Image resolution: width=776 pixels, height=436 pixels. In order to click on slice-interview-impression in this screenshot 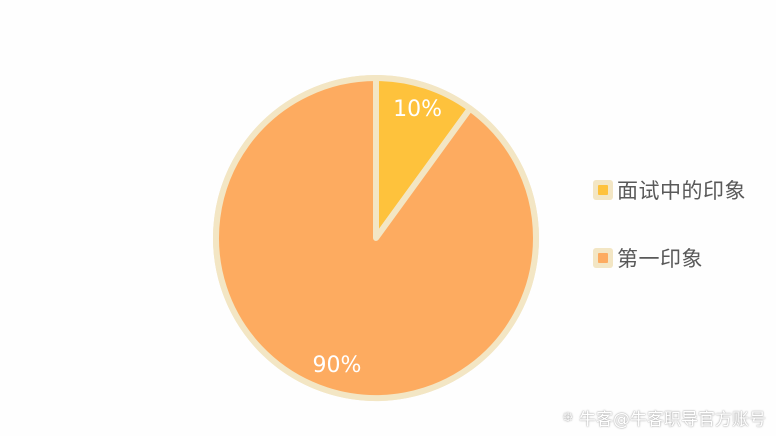, I will do `click(423, 158)`.